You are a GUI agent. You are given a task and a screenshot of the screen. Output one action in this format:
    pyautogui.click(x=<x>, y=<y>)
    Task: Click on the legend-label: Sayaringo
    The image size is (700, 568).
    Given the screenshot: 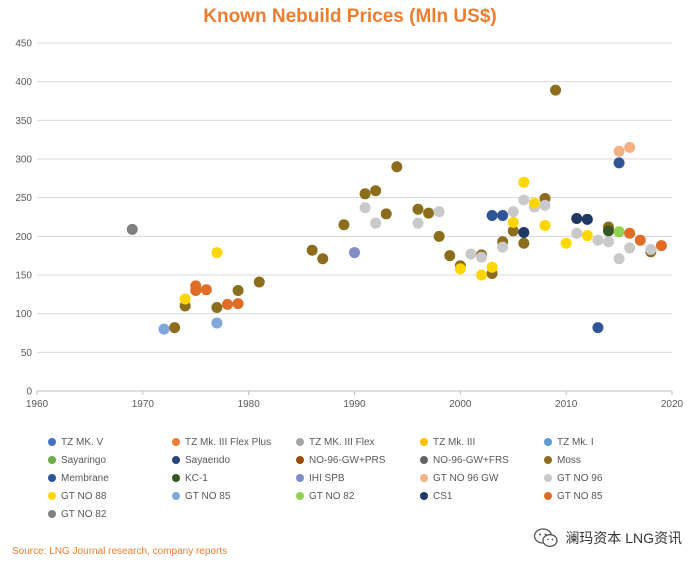 What is the action you would take?
    pyautogui.click(x=84, y=460)
    